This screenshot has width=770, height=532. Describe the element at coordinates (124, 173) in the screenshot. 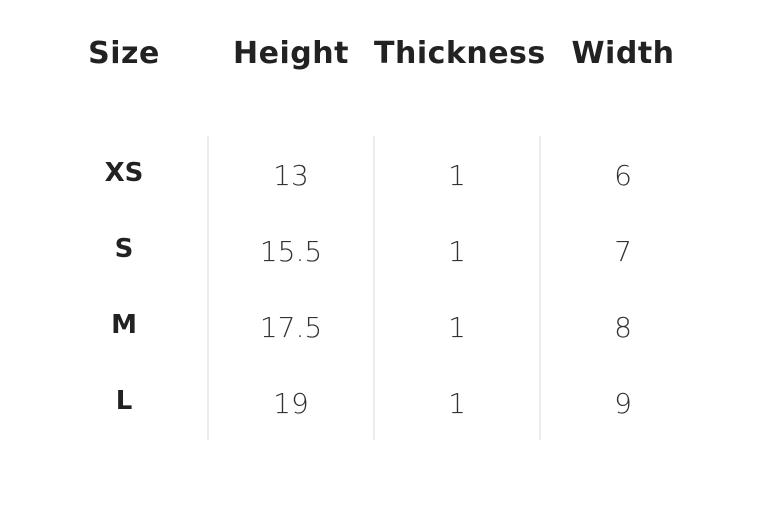

I see `cell-size: XS` at that location.